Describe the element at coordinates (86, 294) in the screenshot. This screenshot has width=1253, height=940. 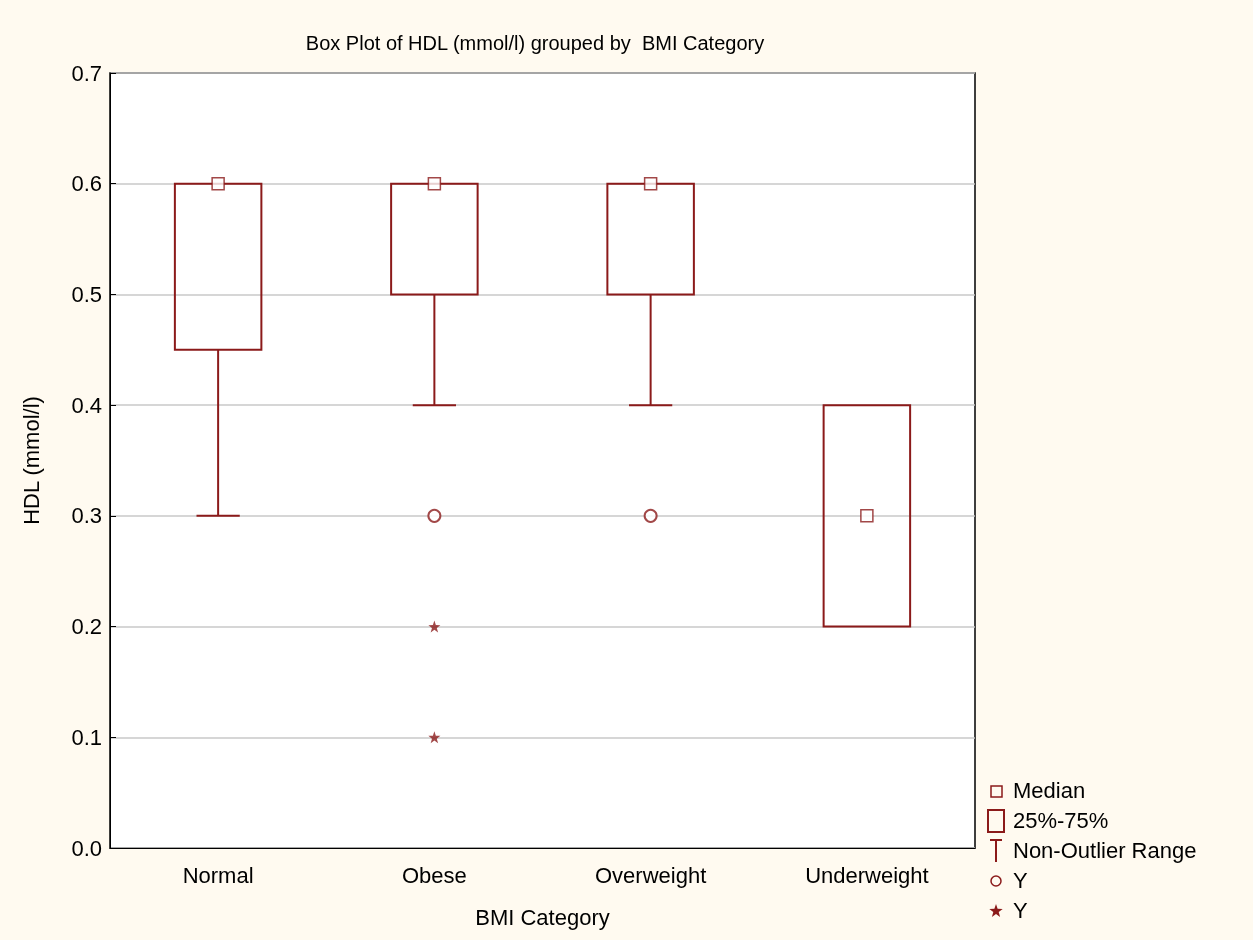
I see `y-tick-label: 0.5` at that location.